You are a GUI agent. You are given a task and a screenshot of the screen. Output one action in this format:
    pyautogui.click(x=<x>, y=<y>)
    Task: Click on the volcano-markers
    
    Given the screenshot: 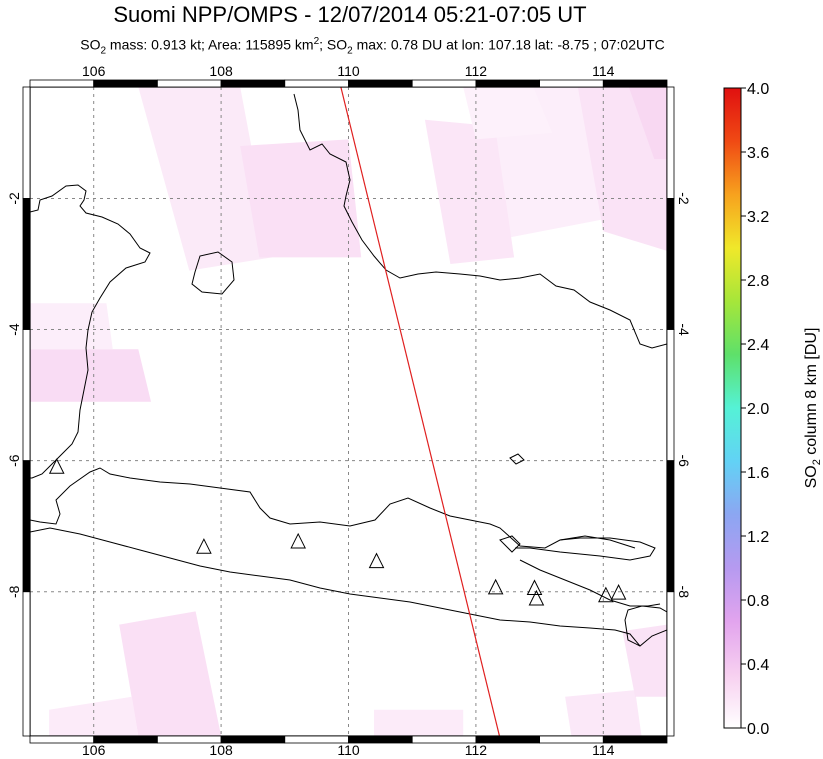 What is the action you would take?
    pyautogui.click(x=337, y=532)
    